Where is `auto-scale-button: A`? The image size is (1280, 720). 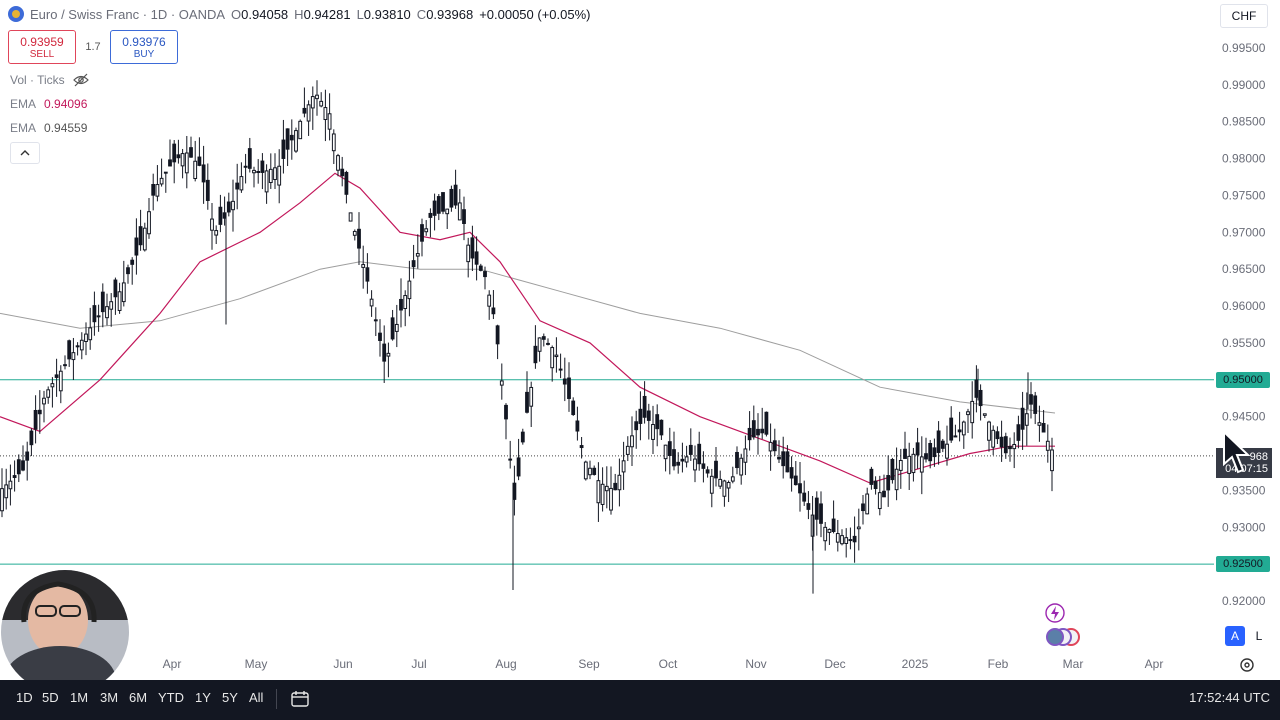 auto-scale-button: A is located at coordinates (1235, 636).